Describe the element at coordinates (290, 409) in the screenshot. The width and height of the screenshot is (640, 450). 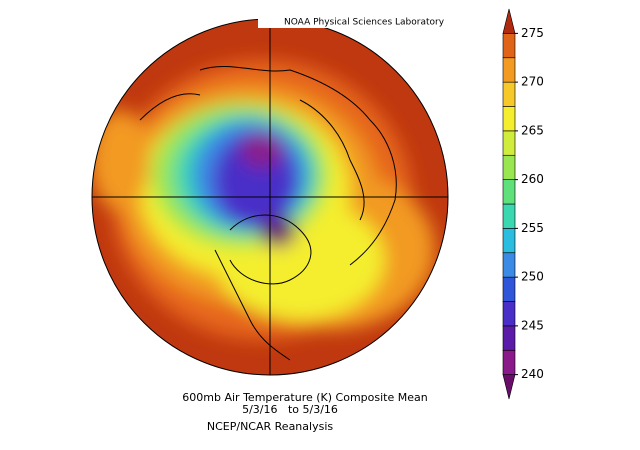
I see `caption: 5/3/16 to 5/3/16` at that location.